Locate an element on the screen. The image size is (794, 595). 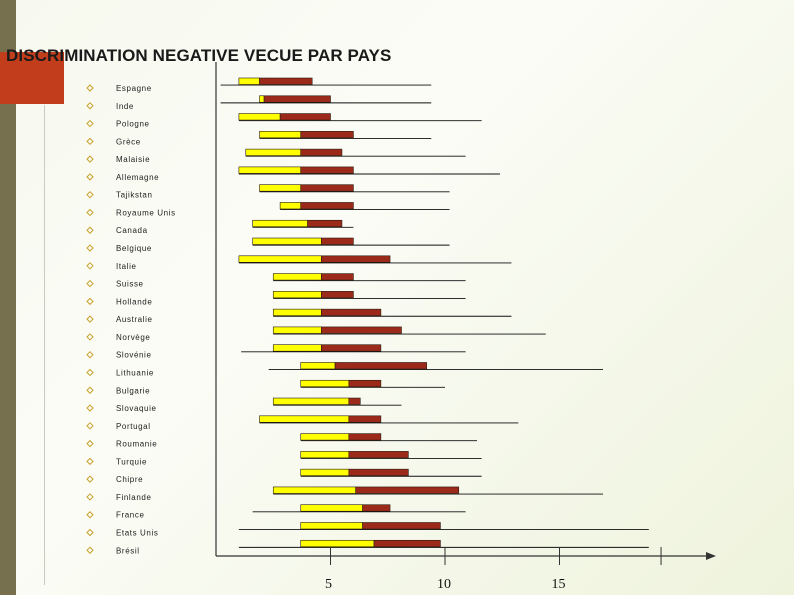
category-label: Royaume Unis is located at coordinates (146, 212).